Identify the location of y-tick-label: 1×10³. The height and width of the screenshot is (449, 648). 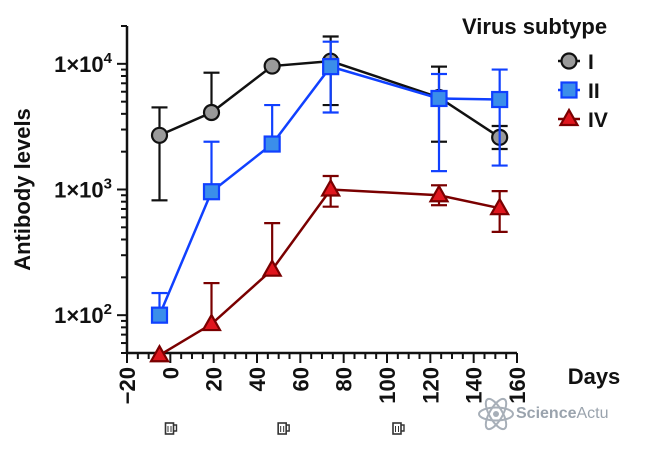
(83, 189).